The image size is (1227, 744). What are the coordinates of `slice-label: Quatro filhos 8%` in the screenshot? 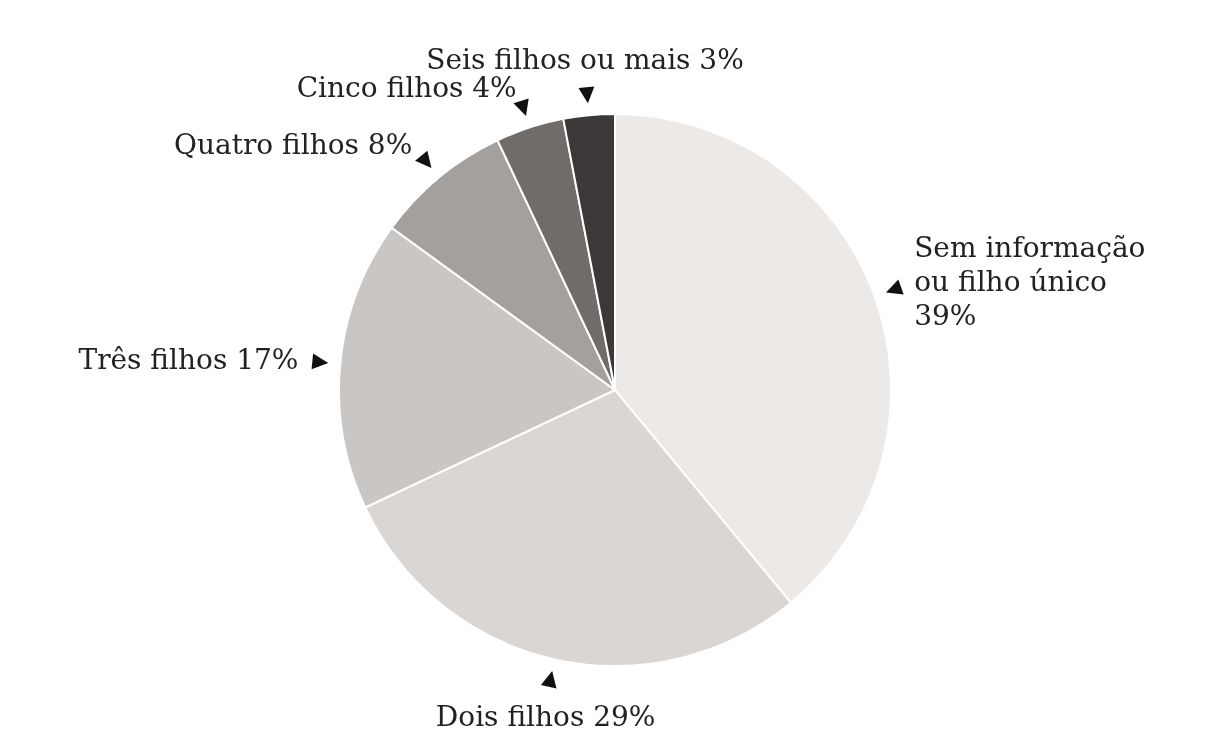 It's located at (293, 144).